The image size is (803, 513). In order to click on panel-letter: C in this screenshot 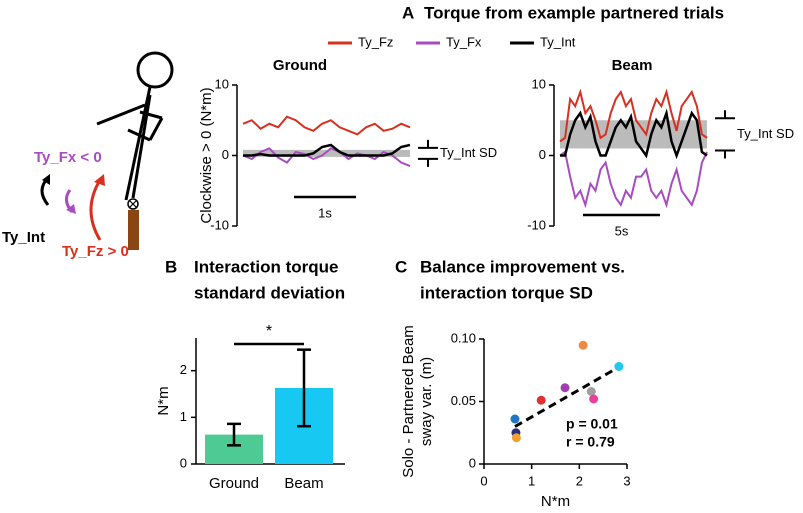, I will do `click(401, 266)`.